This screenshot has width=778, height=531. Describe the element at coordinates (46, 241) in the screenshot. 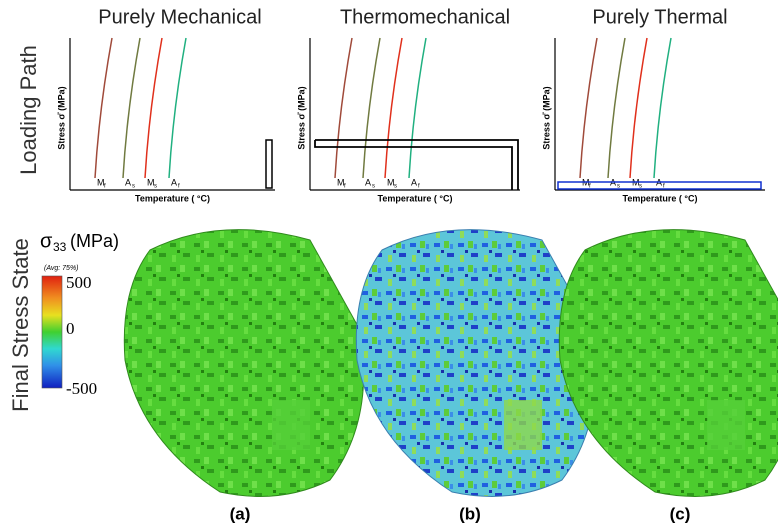

I see `legend-symbol: σ` at that location.